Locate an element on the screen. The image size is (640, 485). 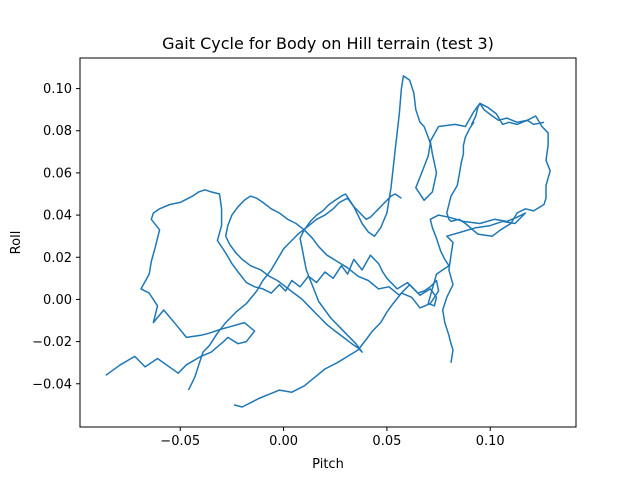
y-tick-label: 0.08 is located at coordinates (57, 131).